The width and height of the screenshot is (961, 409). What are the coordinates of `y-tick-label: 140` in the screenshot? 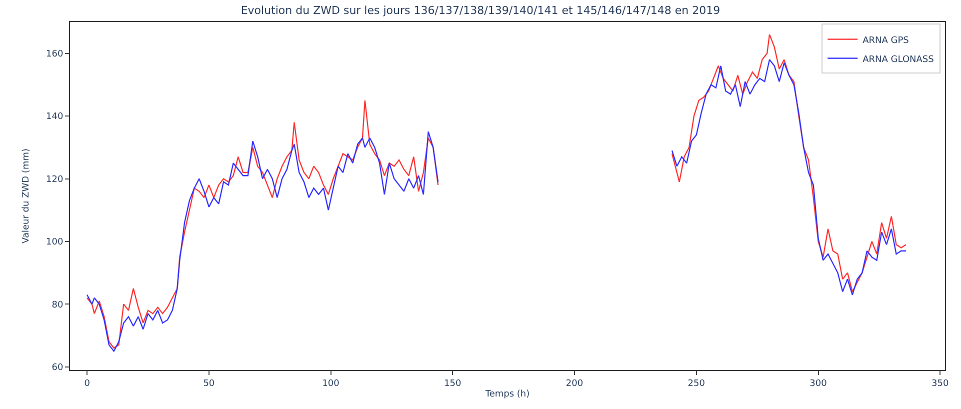 It's located at (55, 117).